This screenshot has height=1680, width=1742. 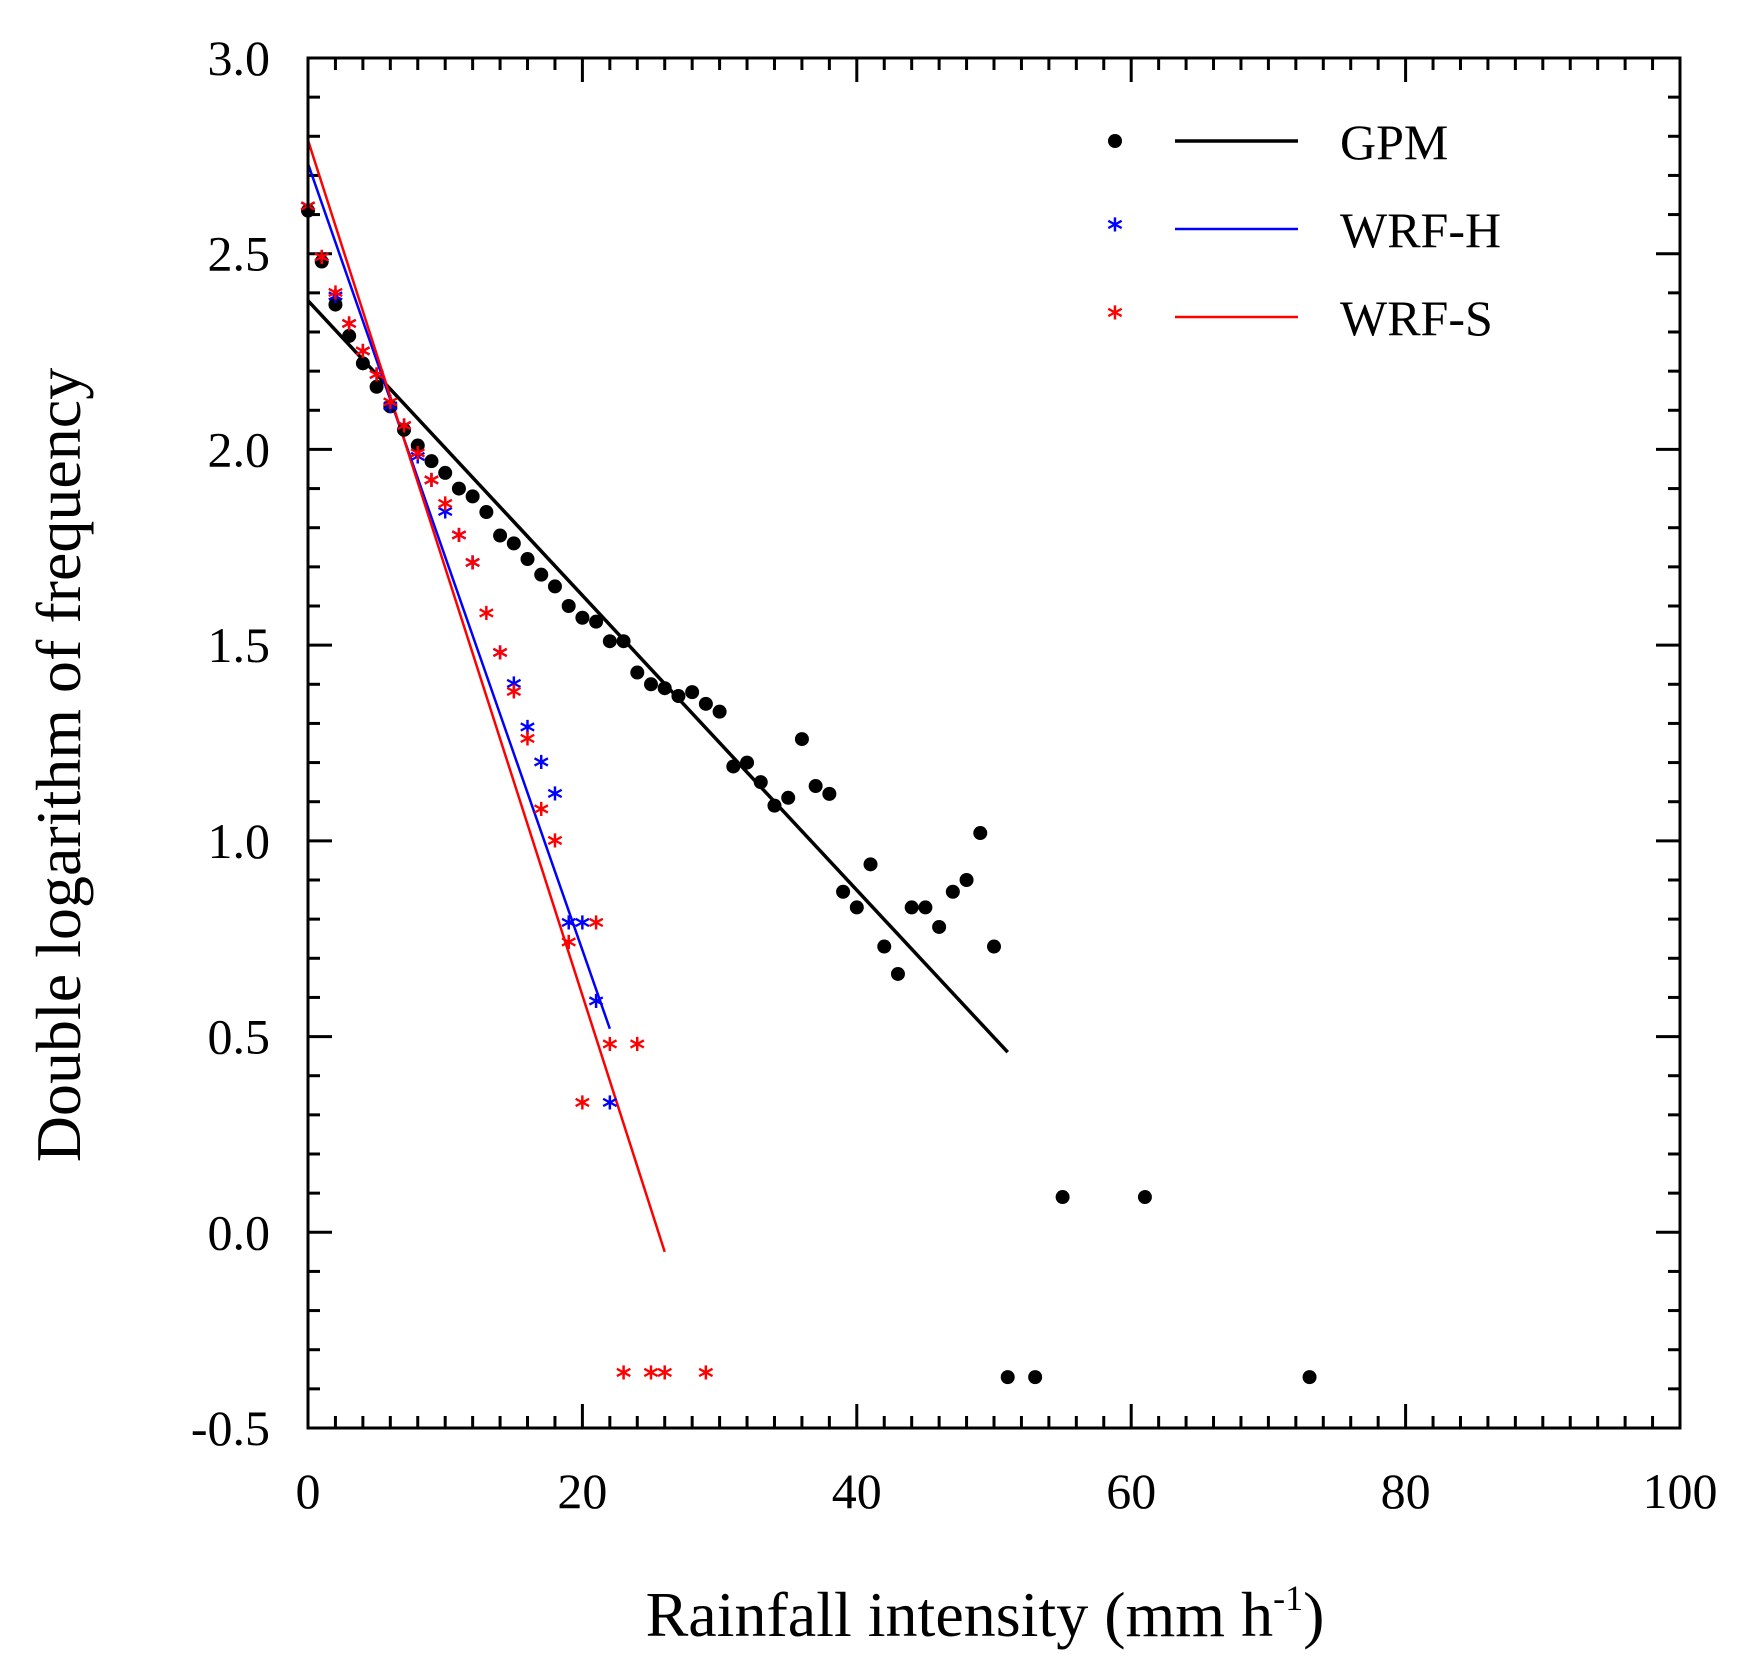 I want to click on x-tick-label: 60, so click(x=1131, y=1491).